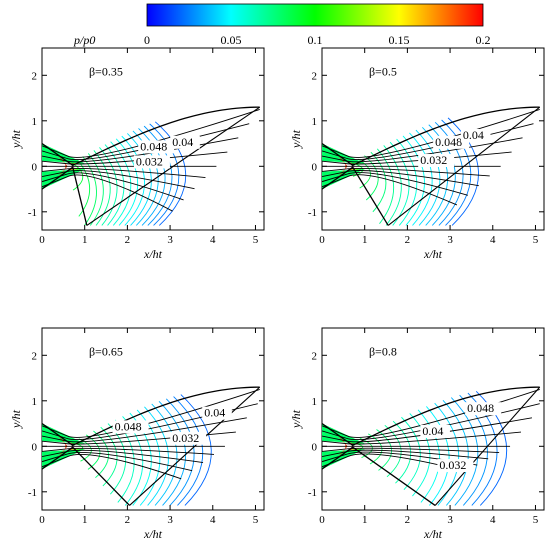 This screenshot has height=551, width=550. What do you see at coordinates (483, 40) in the screenshot?
I see `colorbar-tick-label: 0.2` at bounding box center [483, 40].